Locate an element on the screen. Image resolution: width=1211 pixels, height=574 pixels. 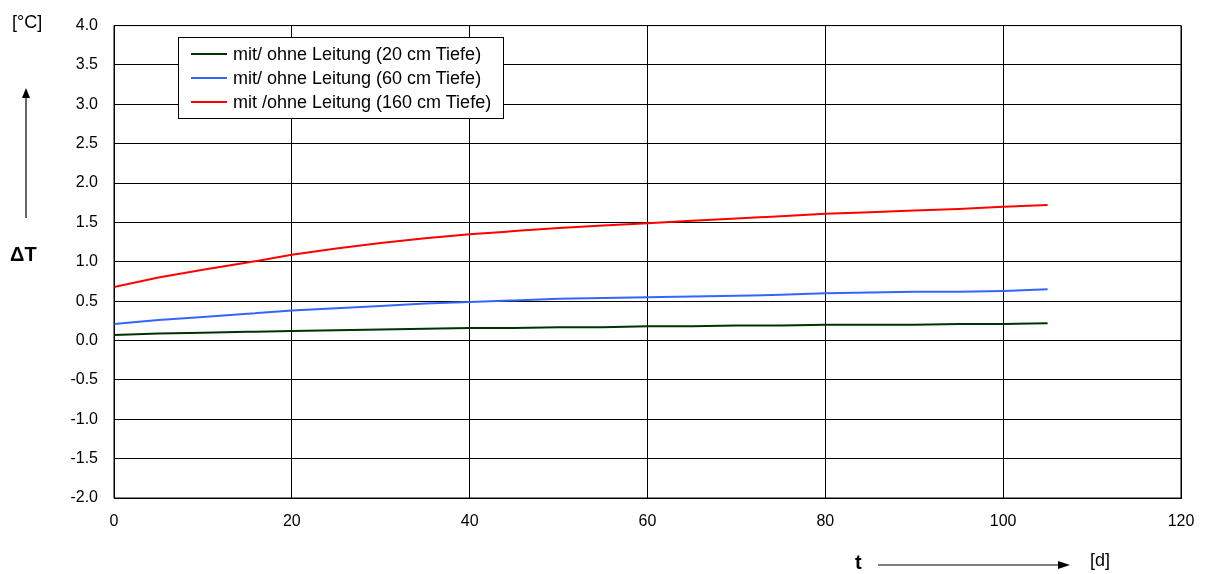
text: [d] is located at coordinates (1100, 560).